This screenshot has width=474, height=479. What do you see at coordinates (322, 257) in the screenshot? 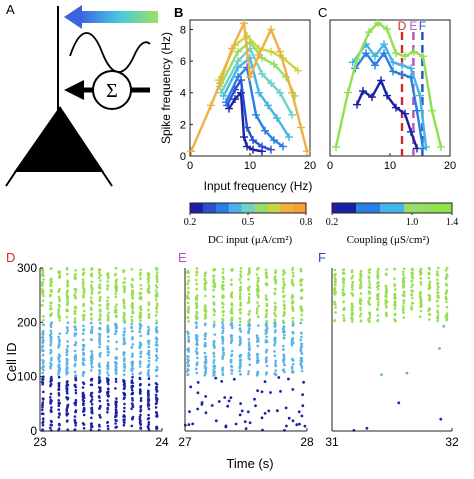
I see `panel-label-f: F` at bounding box center [322, 257].